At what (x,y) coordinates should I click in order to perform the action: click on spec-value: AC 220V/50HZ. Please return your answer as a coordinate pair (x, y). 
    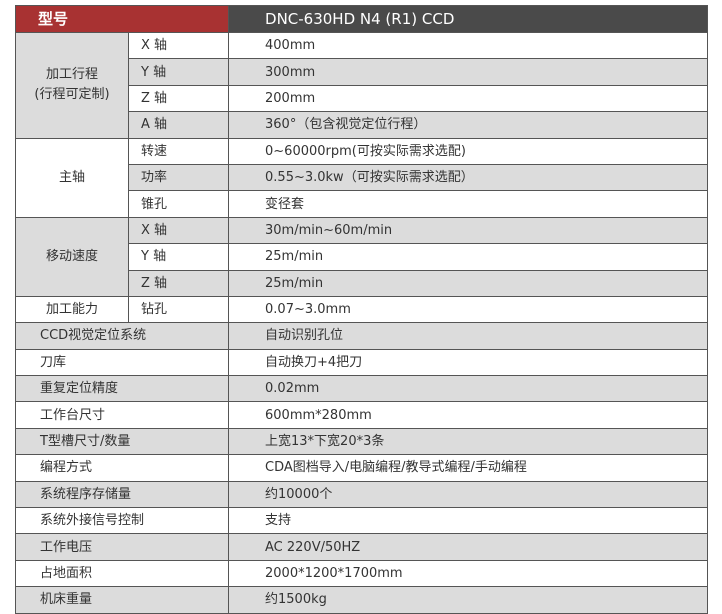
    Looking at the image, I should click on (468, 547).